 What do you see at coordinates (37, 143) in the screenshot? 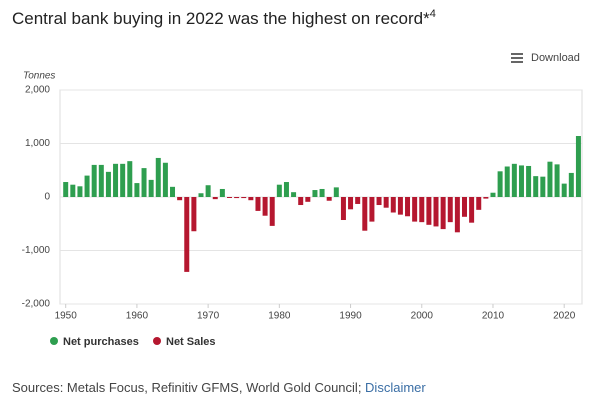
I see `y-tick-label: 1,000` at bounding box center [37, 143].